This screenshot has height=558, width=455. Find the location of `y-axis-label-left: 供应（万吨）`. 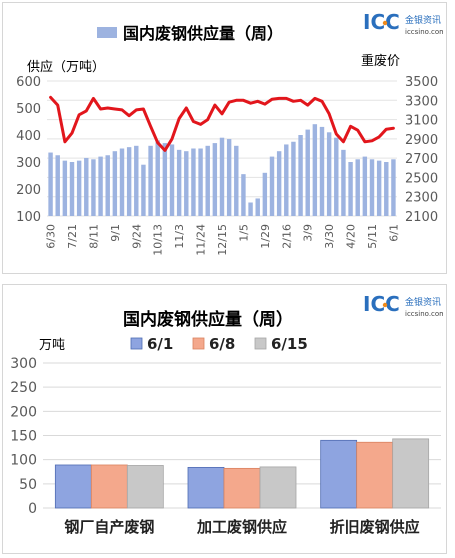

y-axis-label-left: 供应（万吨） is located at coordinates (66, 67).